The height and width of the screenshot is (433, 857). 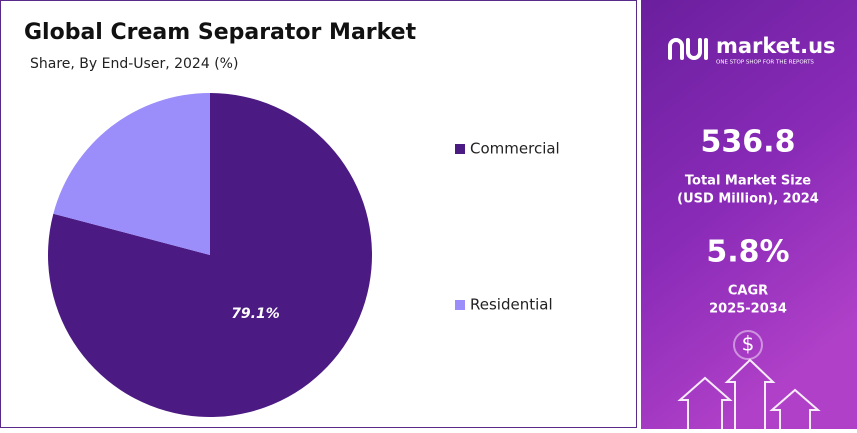 What do you see at coordinates (507, 227) in the screenshot?
I see `legend: Commercial Residential` at bounding box center [507, 227].